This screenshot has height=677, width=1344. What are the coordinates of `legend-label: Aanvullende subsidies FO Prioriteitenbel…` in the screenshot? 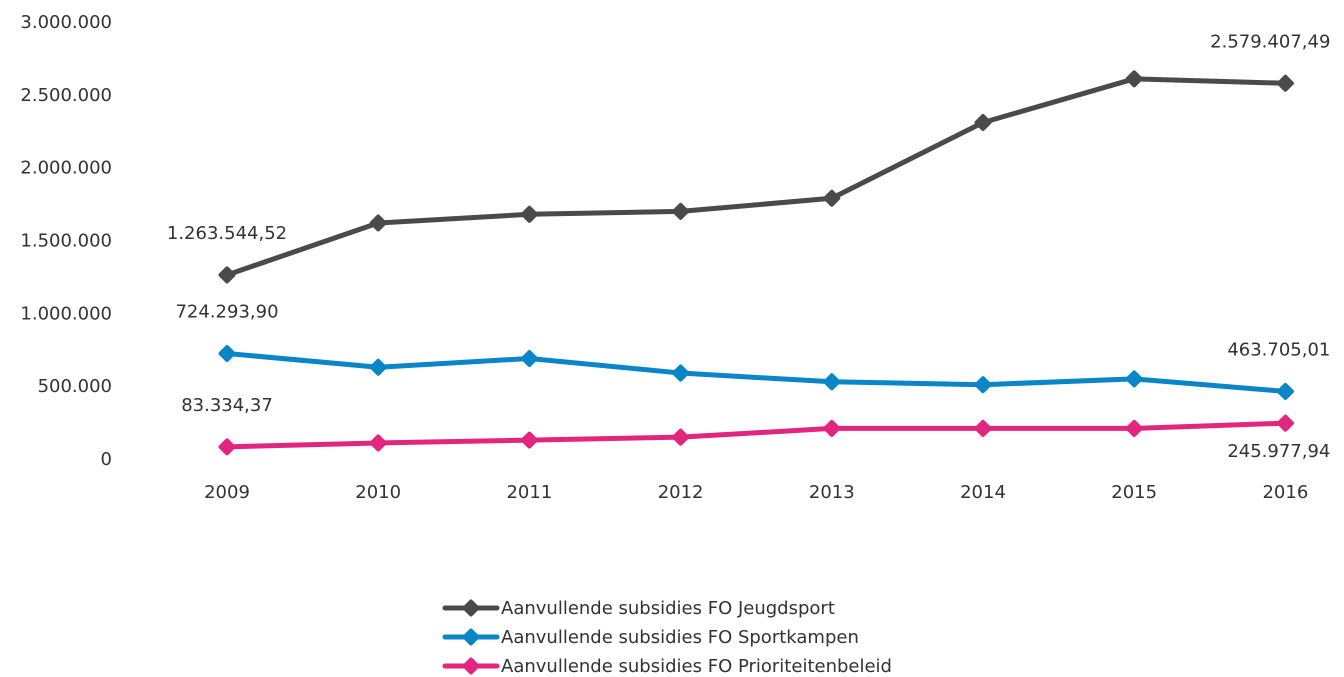 It's located at (696, 666).